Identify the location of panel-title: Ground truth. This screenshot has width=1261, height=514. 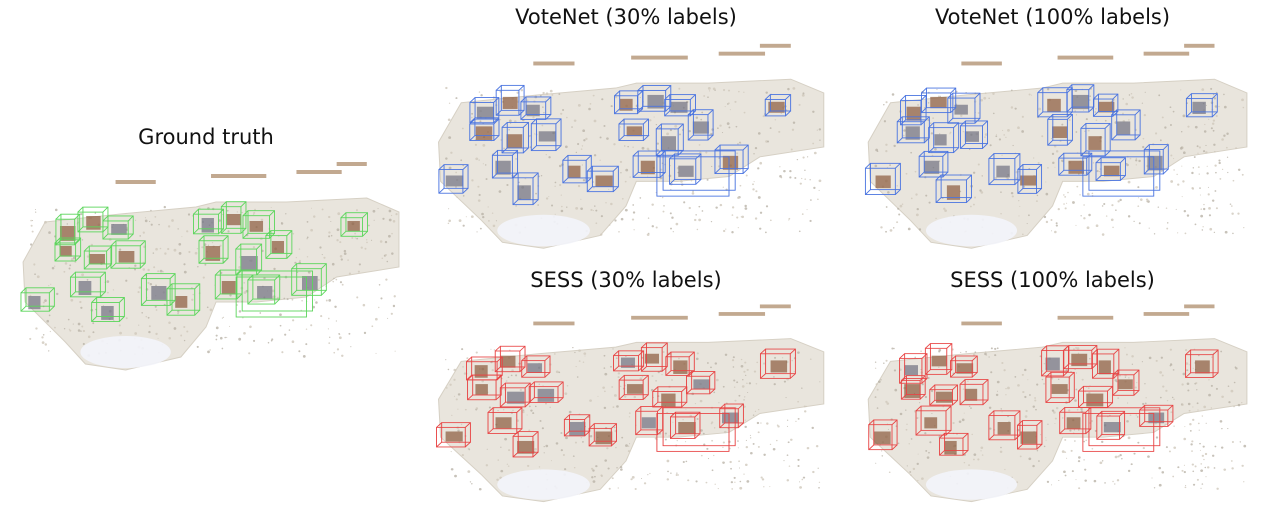
(206, 137).